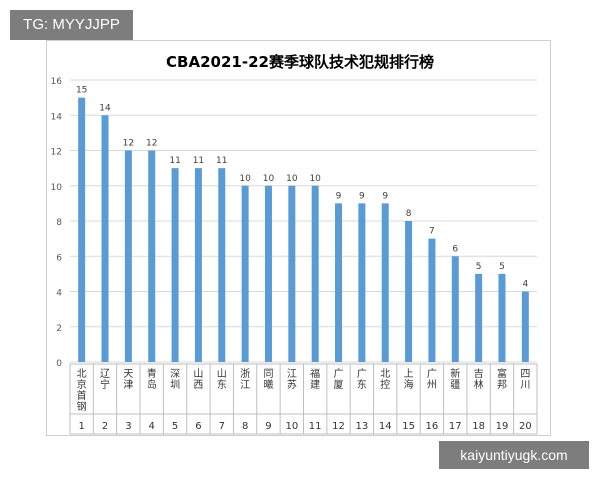 The height and width of the screenshot is (480, 600). I want to click on y-axis-ticks: 0 2 4 6 8 10 12 14 16, so click(57, 223).